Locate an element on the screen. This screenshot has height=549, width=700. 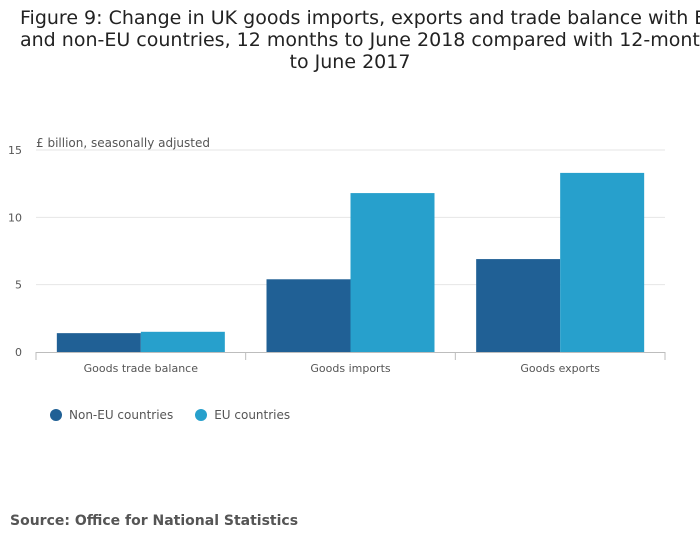
legend-item-eu: EU countries is located at coordinates (242, 415).